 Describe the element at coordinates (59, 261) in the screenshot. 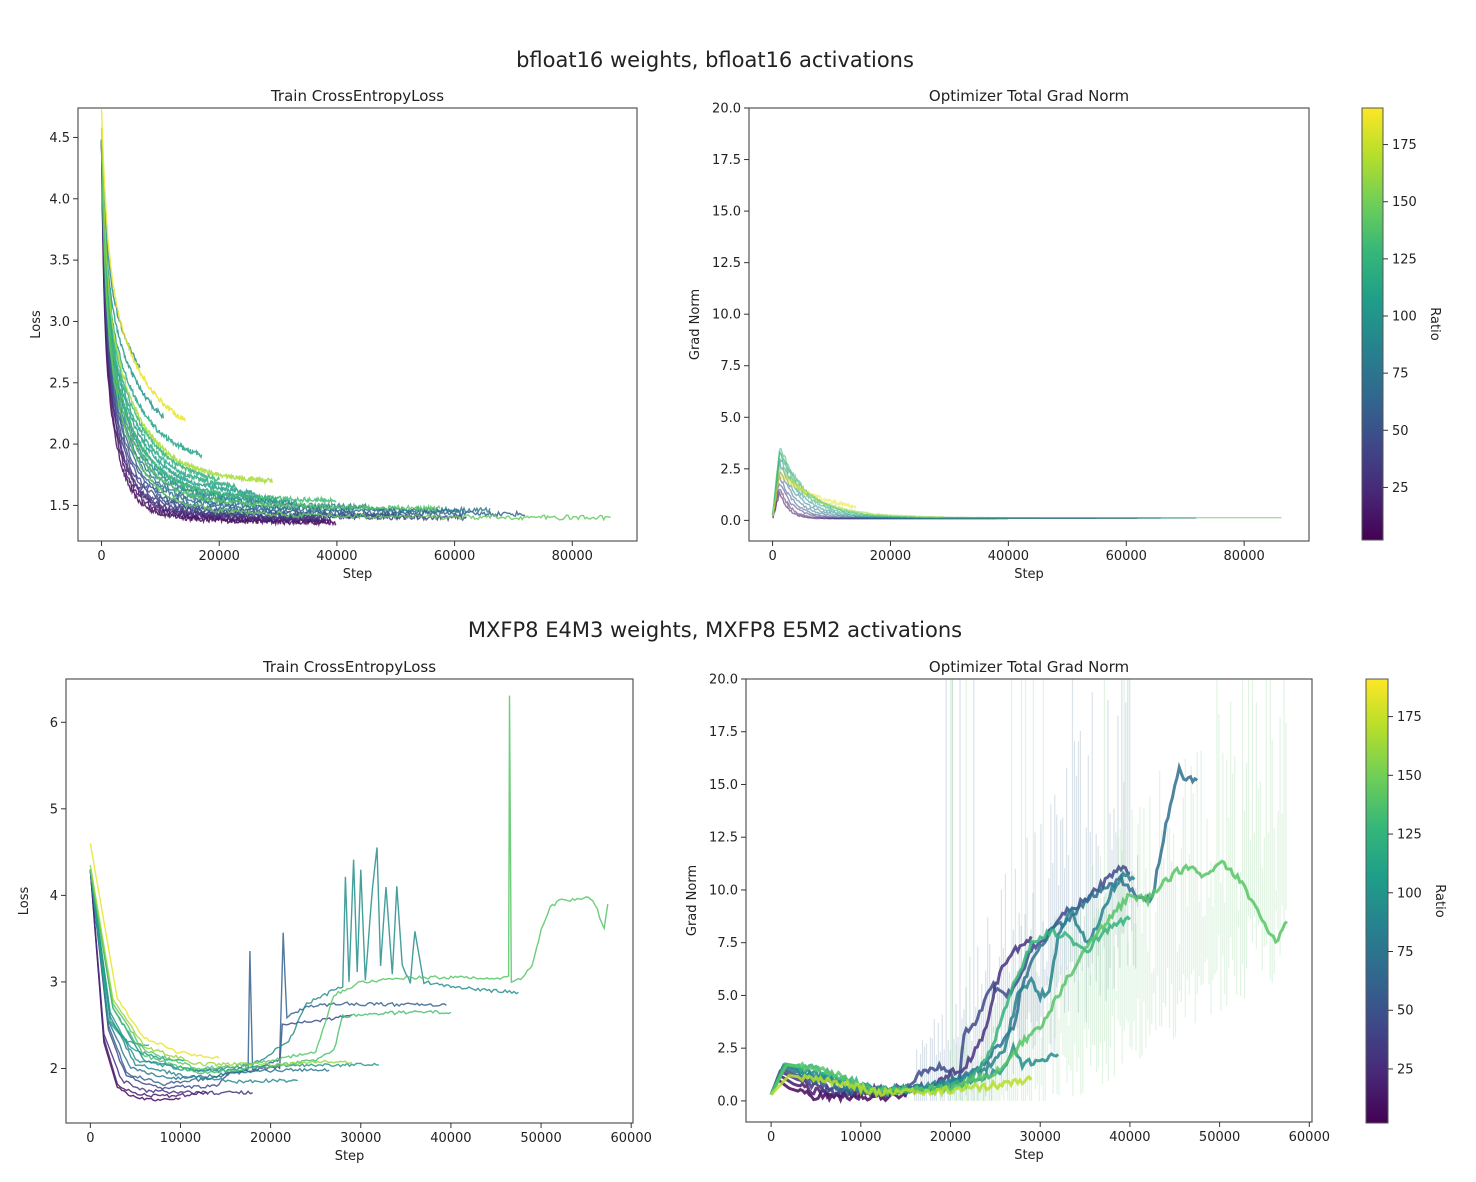

I see `y-tick-label: 3.5` at that location.